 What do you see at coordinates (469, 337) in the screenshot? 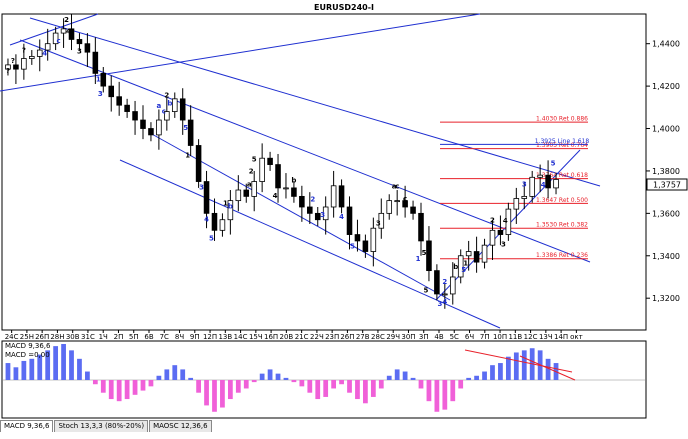
I see `time-tick-label: 6Ч` at bounding box center [469, 337].